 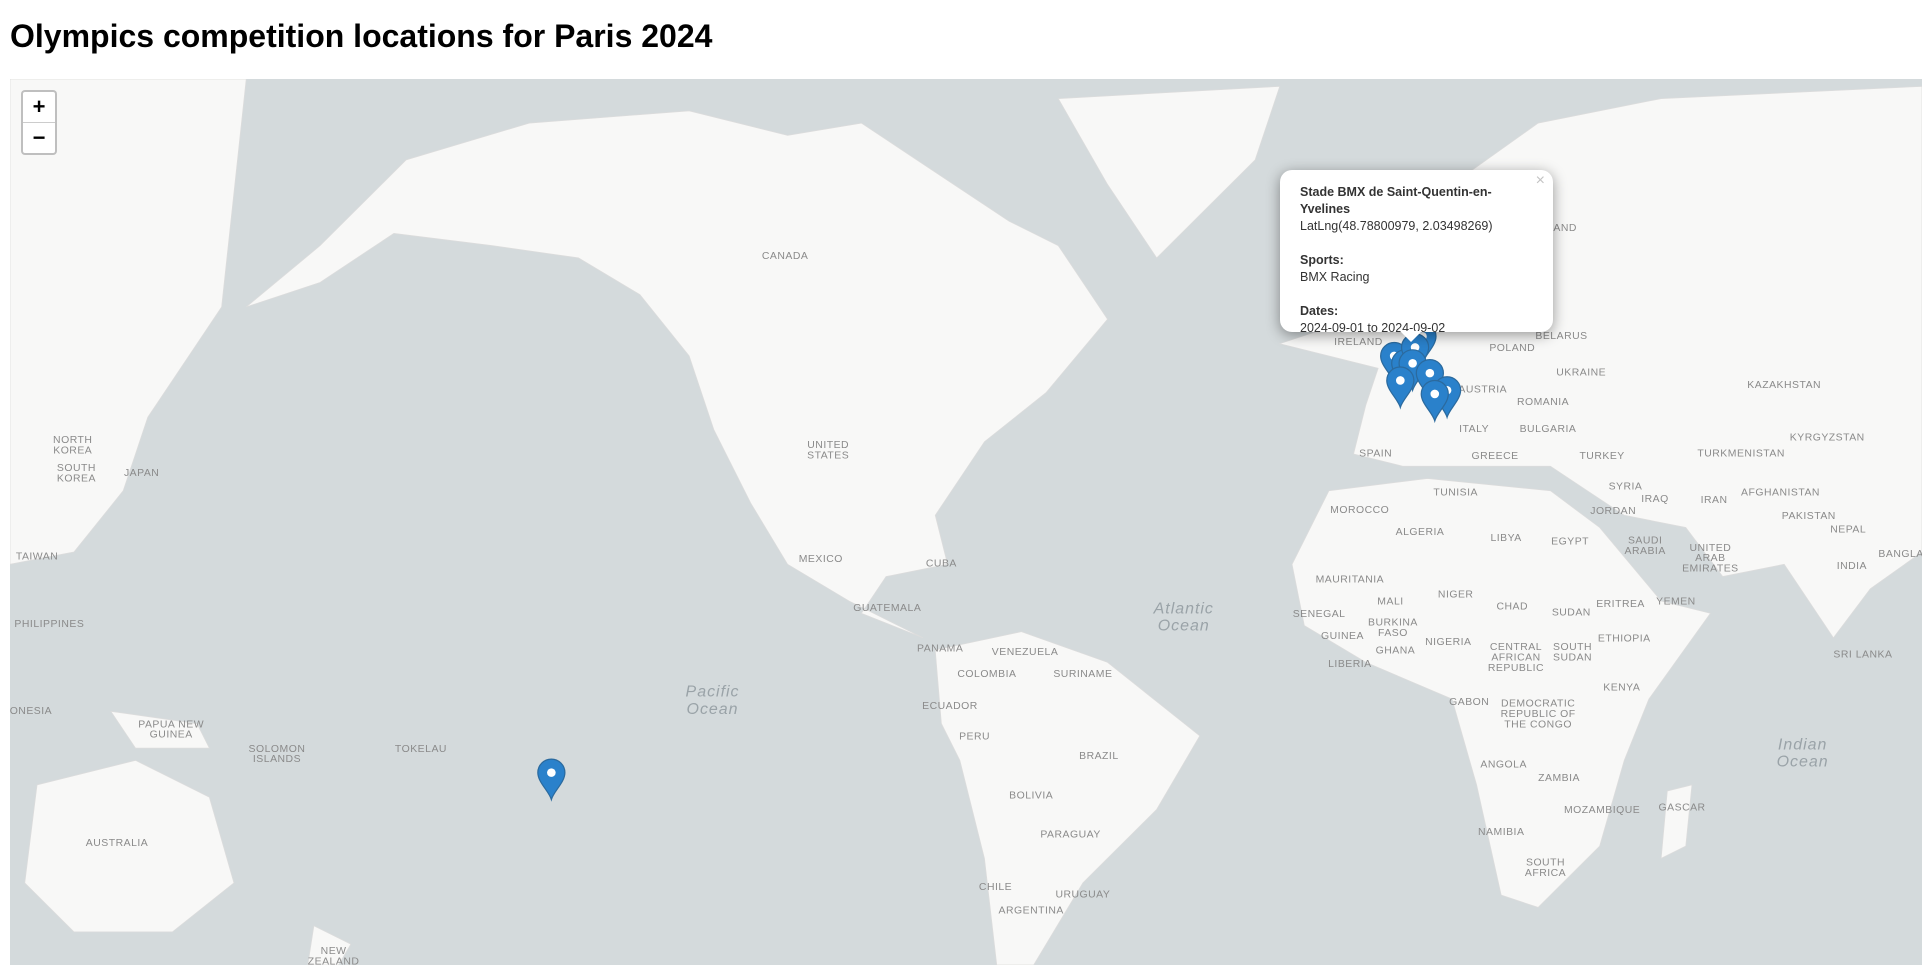 I want to click on place-label: GASCAR, so click(x=1682, y=808).